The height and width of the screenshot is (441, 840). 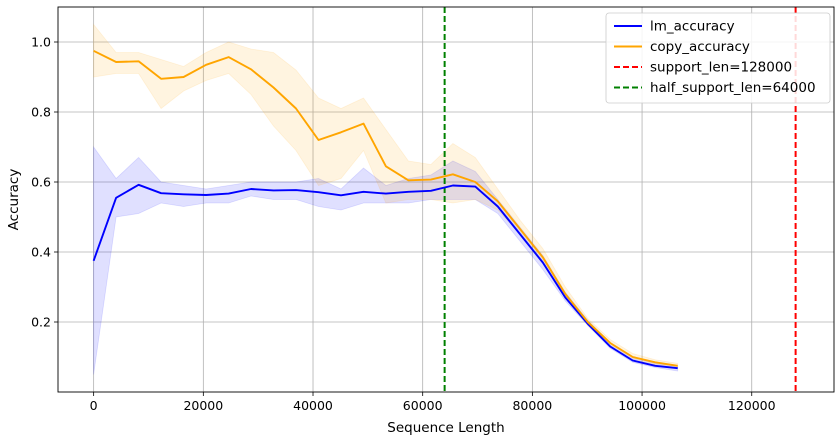 What do you see at coordinates (721, 68) in the screenshot?
I see `legend-label-support-len-128000: support_len=128000` at bounding box center [721, 68].